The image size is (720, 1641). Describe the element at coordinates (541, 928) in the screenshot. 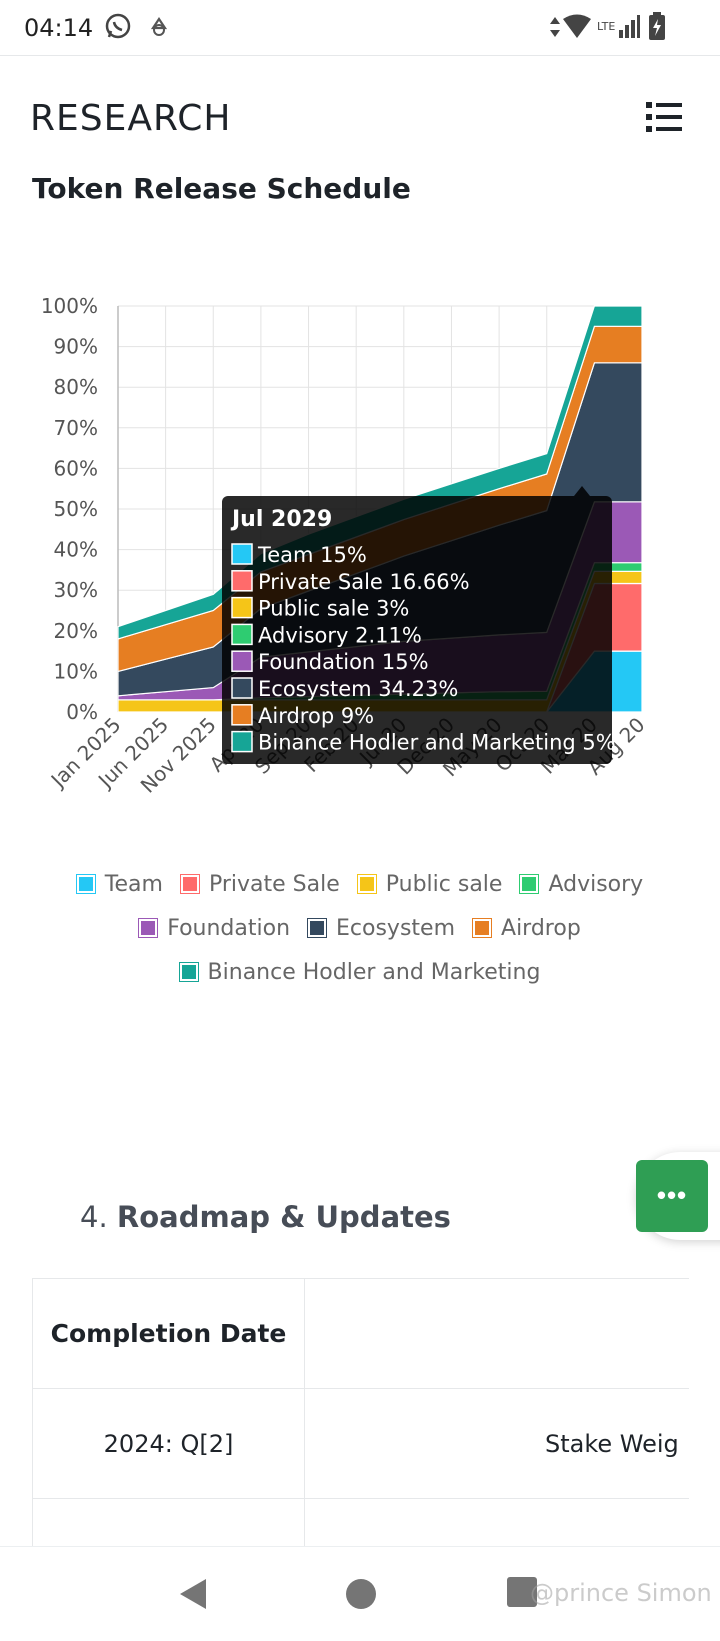

I see `legend-label: Airdrop` at that location.